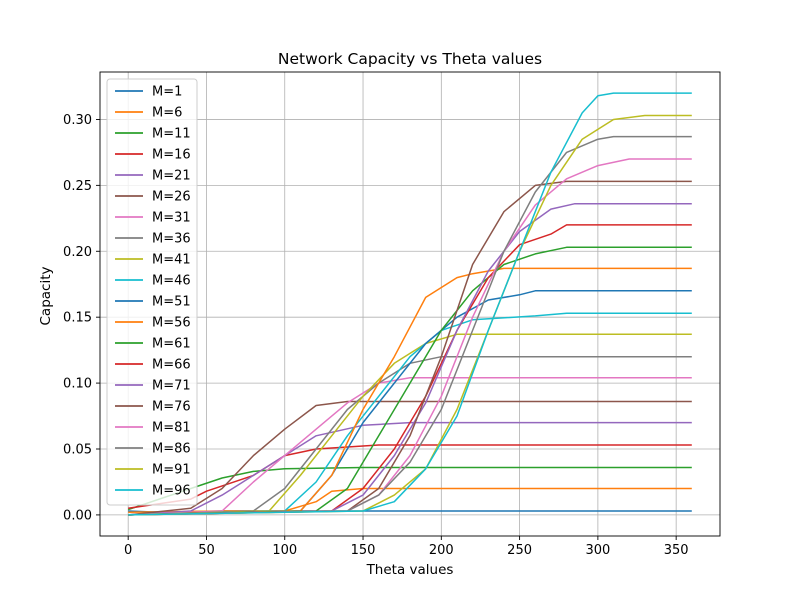 This screenshot has height=600, width=800. Describe the element at coordinates (167, 113) in the screenshot. I see `legend-entry: M=6` at that location.